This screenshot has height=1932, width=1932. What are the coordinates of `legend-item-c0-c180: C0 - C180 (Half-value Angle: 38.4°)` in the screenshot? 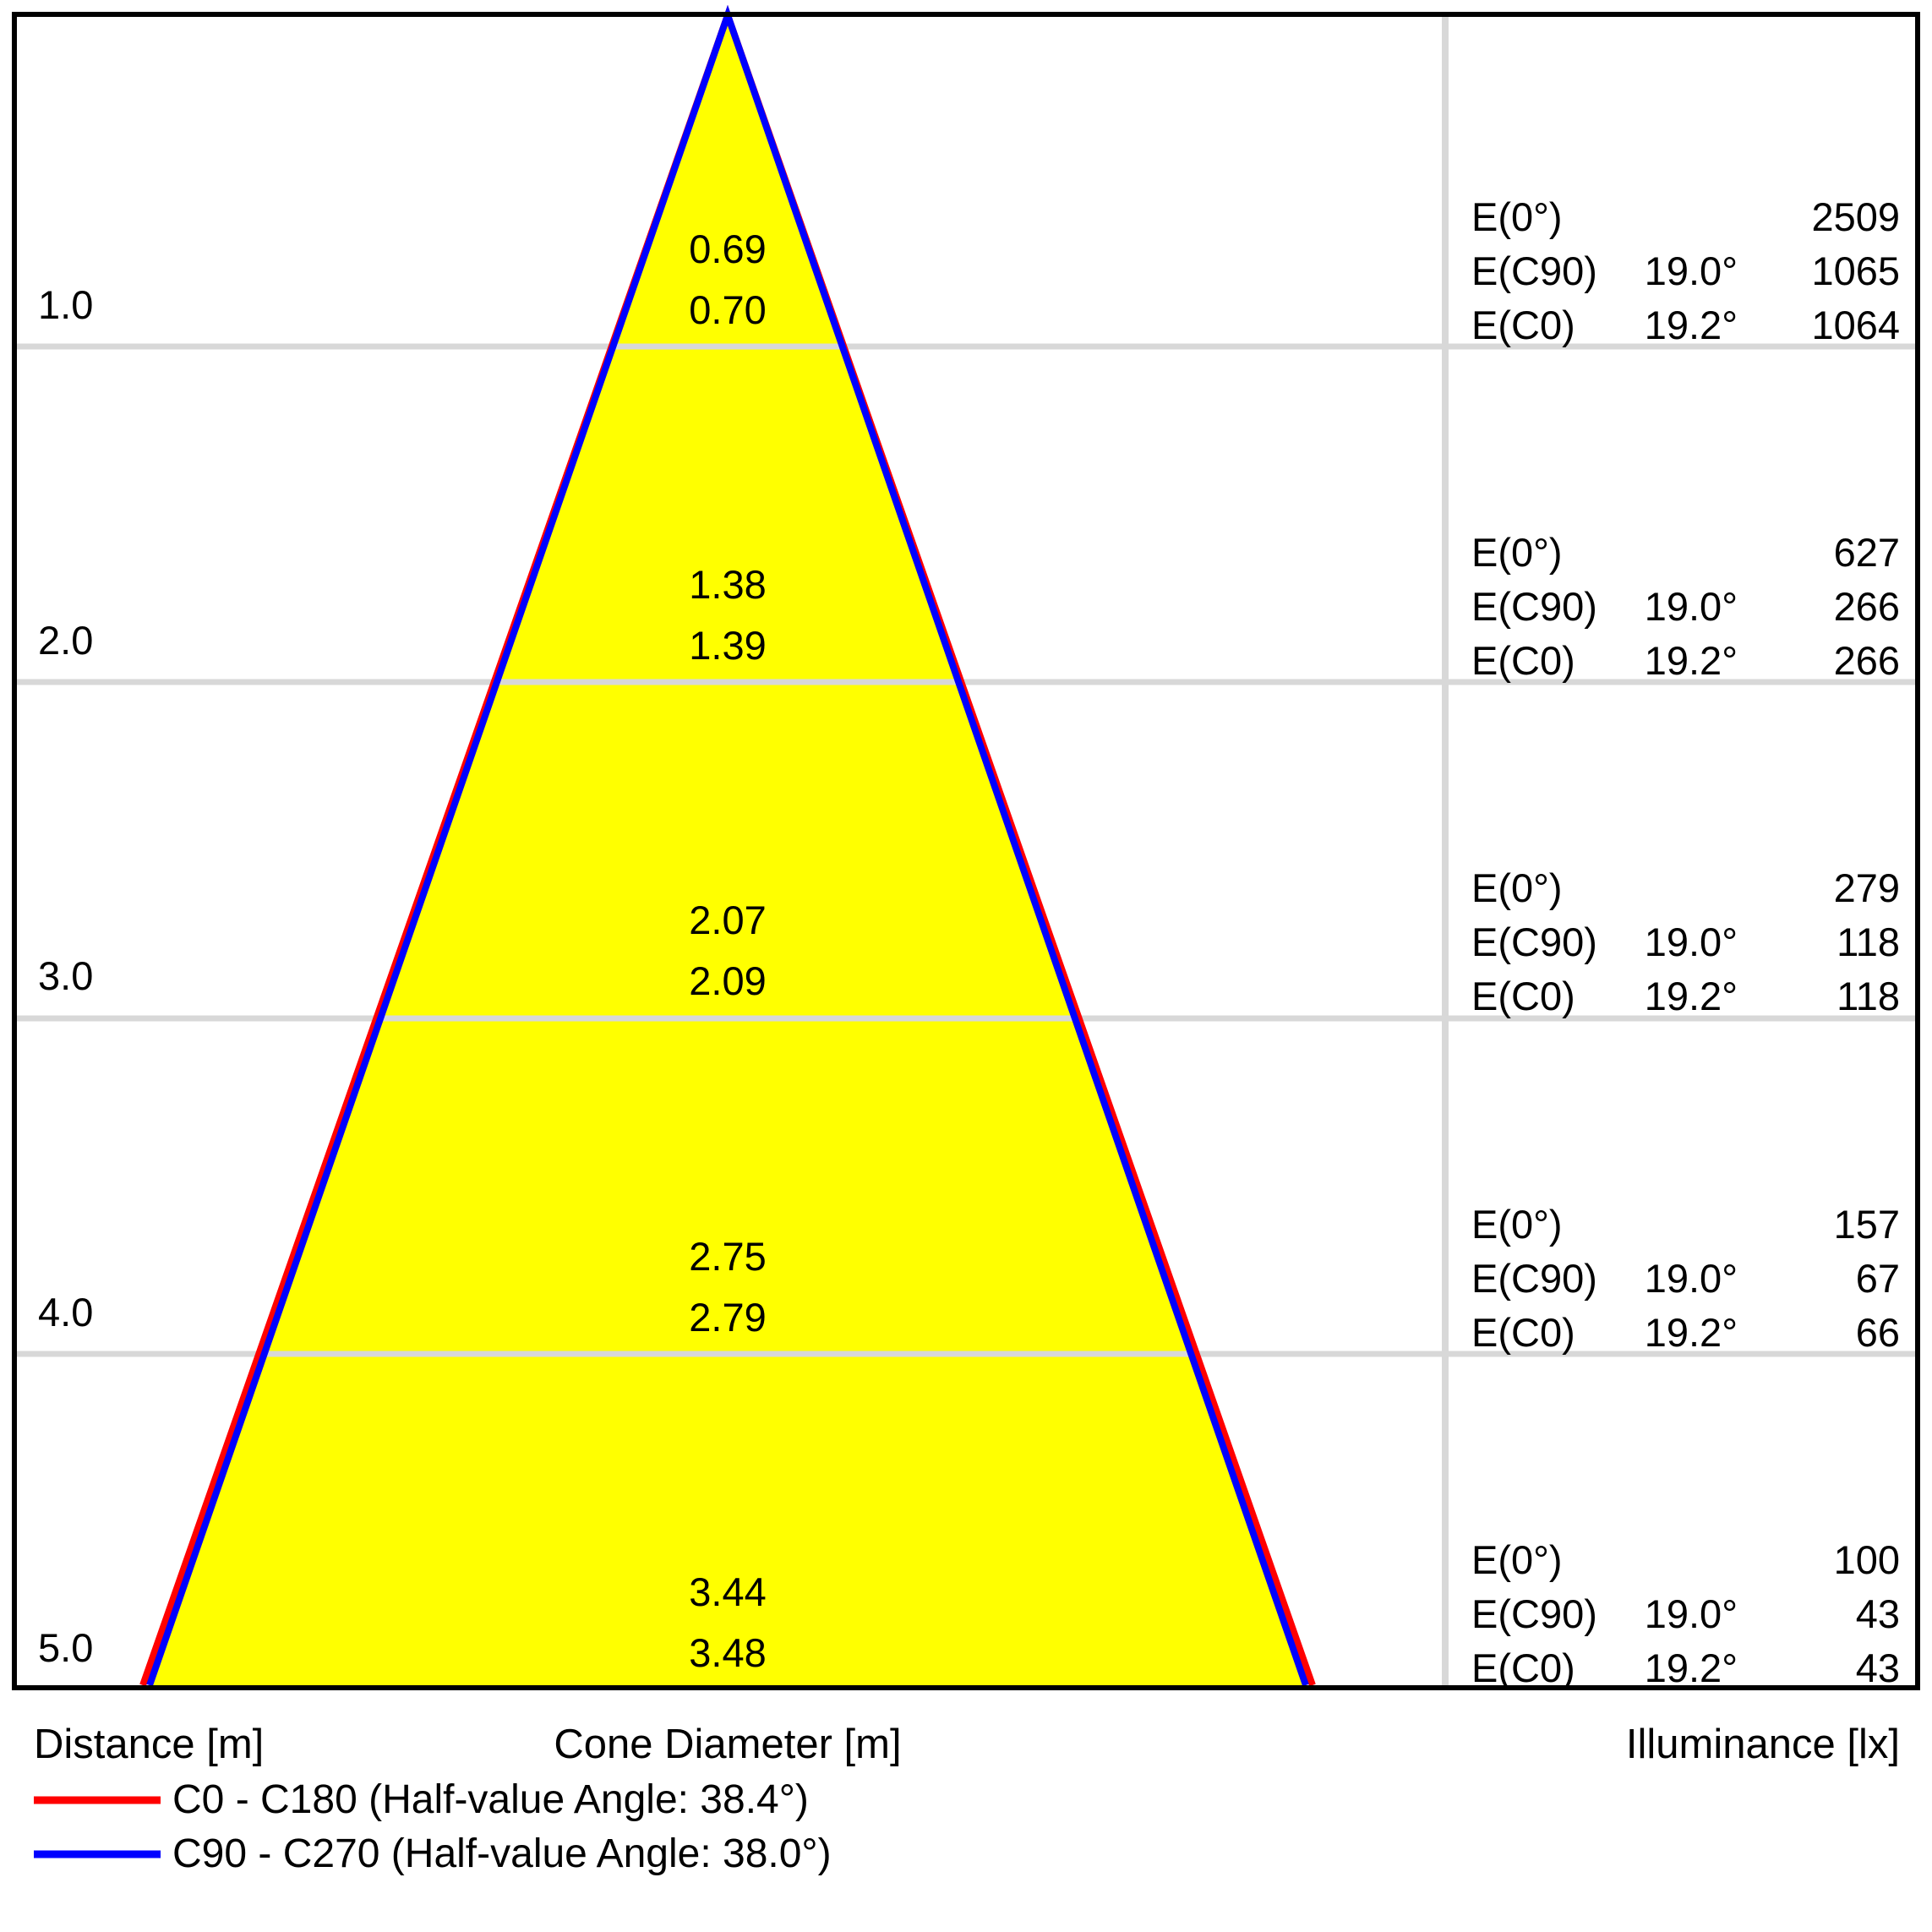 It's located at (421, 1801).